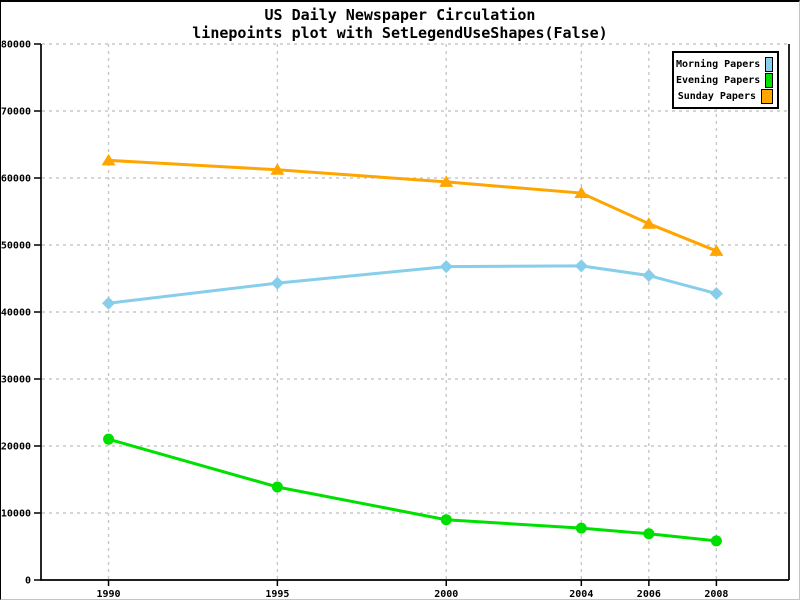 This screenshot has width=800, height=600. Describe the element at coordinates (769, 64) in the screenshot. I see `legend-swatch-morning` at that location.